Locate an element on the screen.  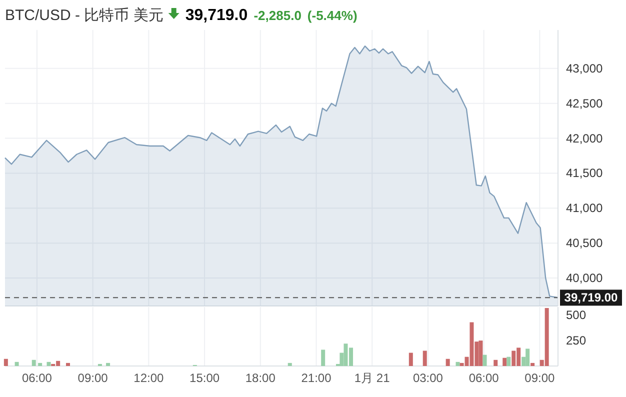
x-tick-label: 12:00 is located at coordinates (149, 378).